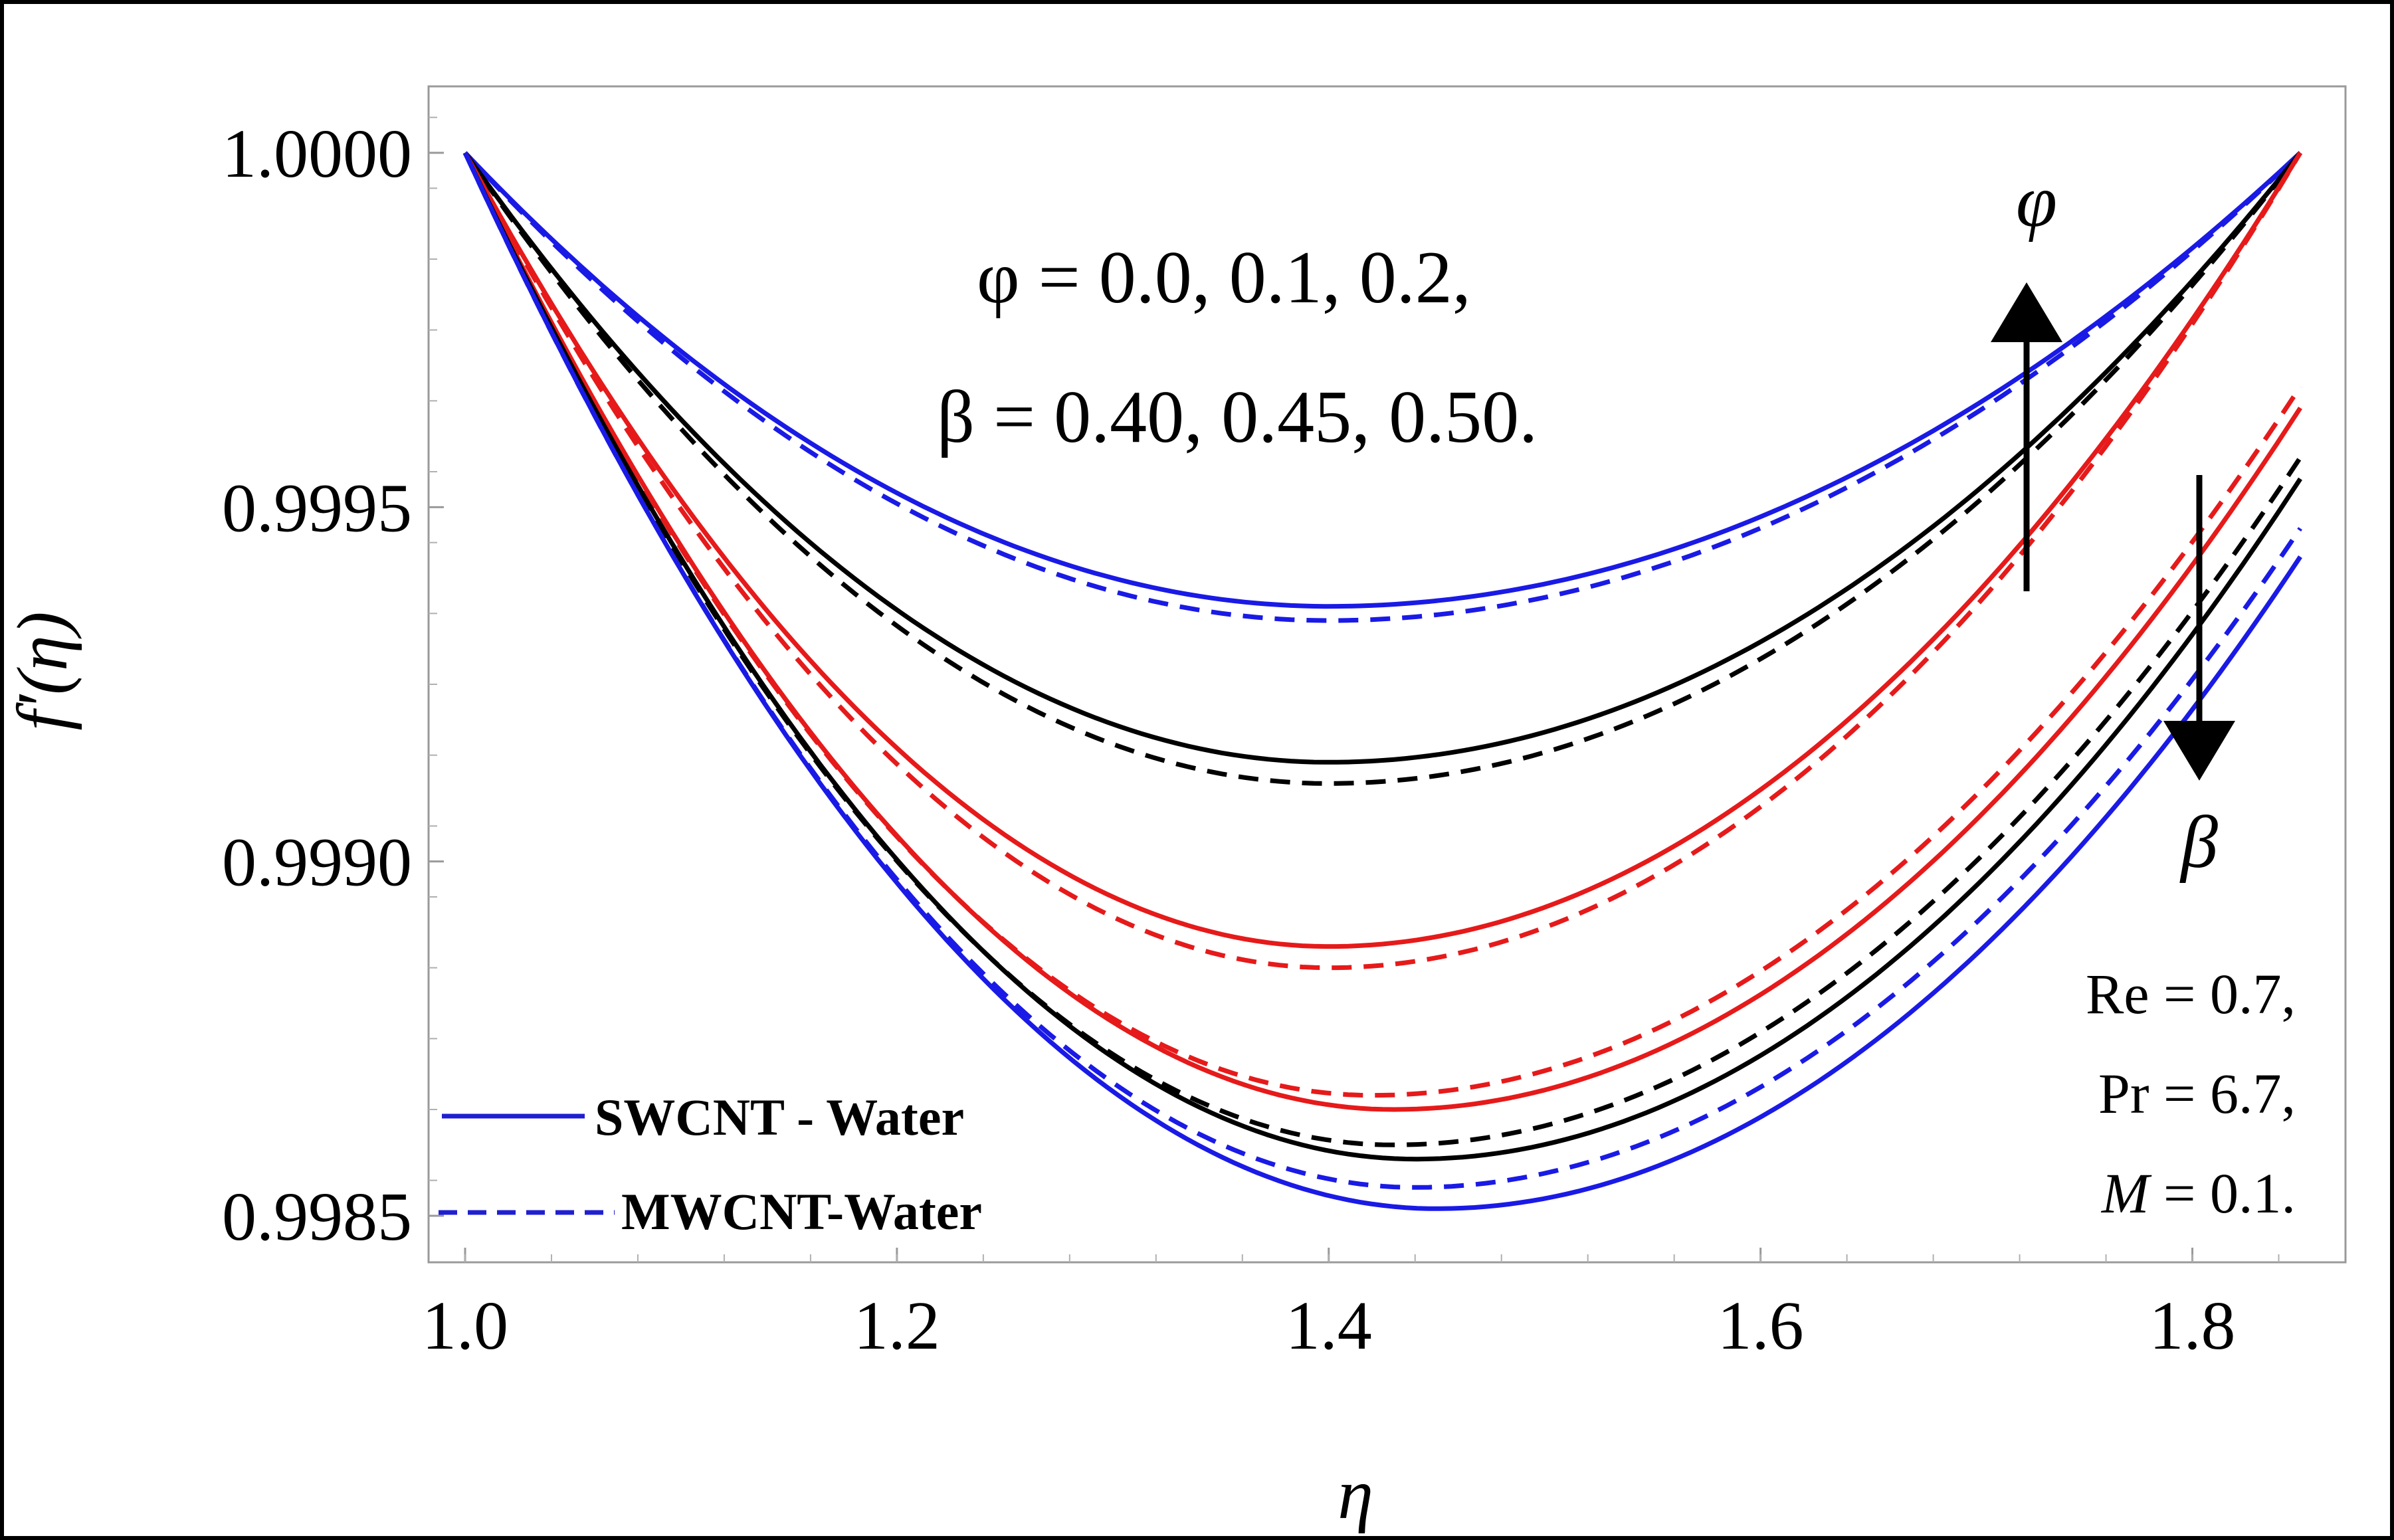 The height and width of the screenshot is (1540, 2394). I want to click on m-annotation: M = 0.1., so click(2198, 1193).